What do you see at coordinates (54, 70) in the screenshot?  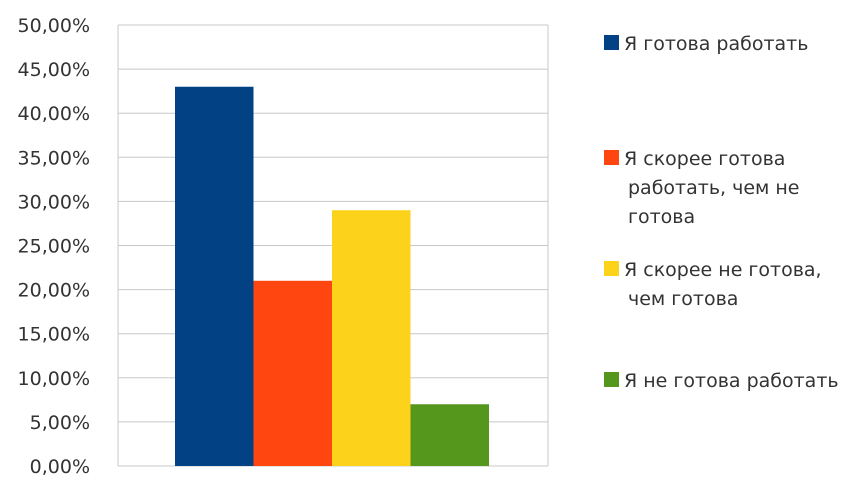 I see `y-tick-label: 45,00%` at bounding box center [54, 70].